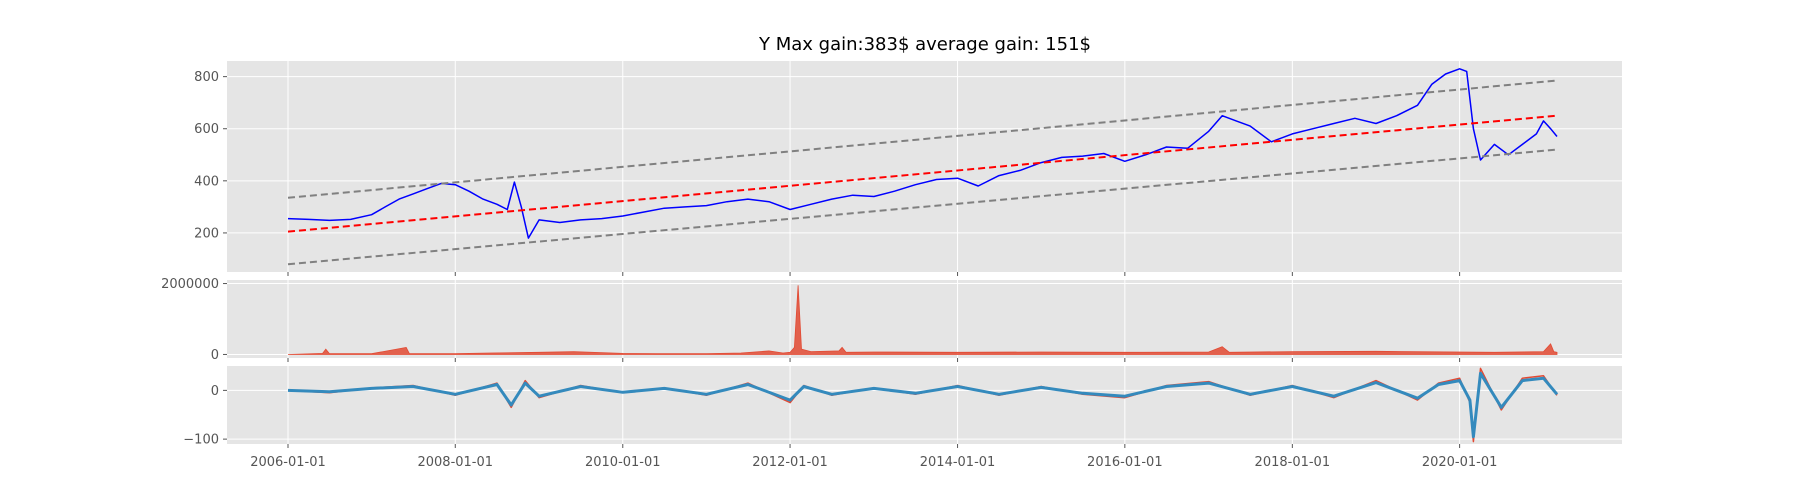  I want to click on y-tick-label: 2000000, so click(190, 284).